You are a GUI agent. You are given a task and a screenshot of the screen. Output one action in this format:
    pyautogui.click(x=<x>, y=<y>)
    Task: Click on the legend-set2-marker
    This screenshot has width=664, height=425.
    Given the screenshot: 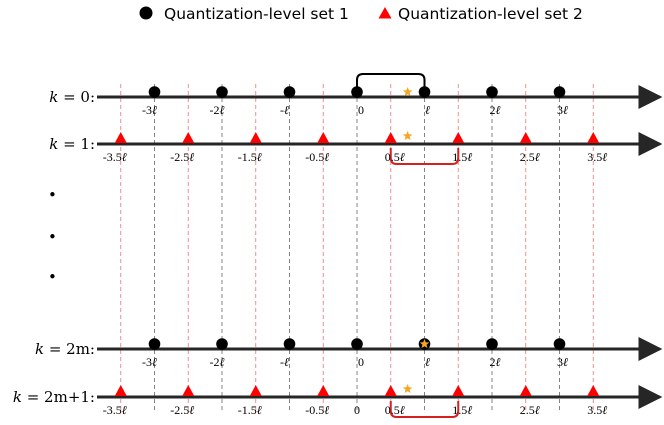 What is the action you would take?
    pyautogui.click(x=385, y=13)
    